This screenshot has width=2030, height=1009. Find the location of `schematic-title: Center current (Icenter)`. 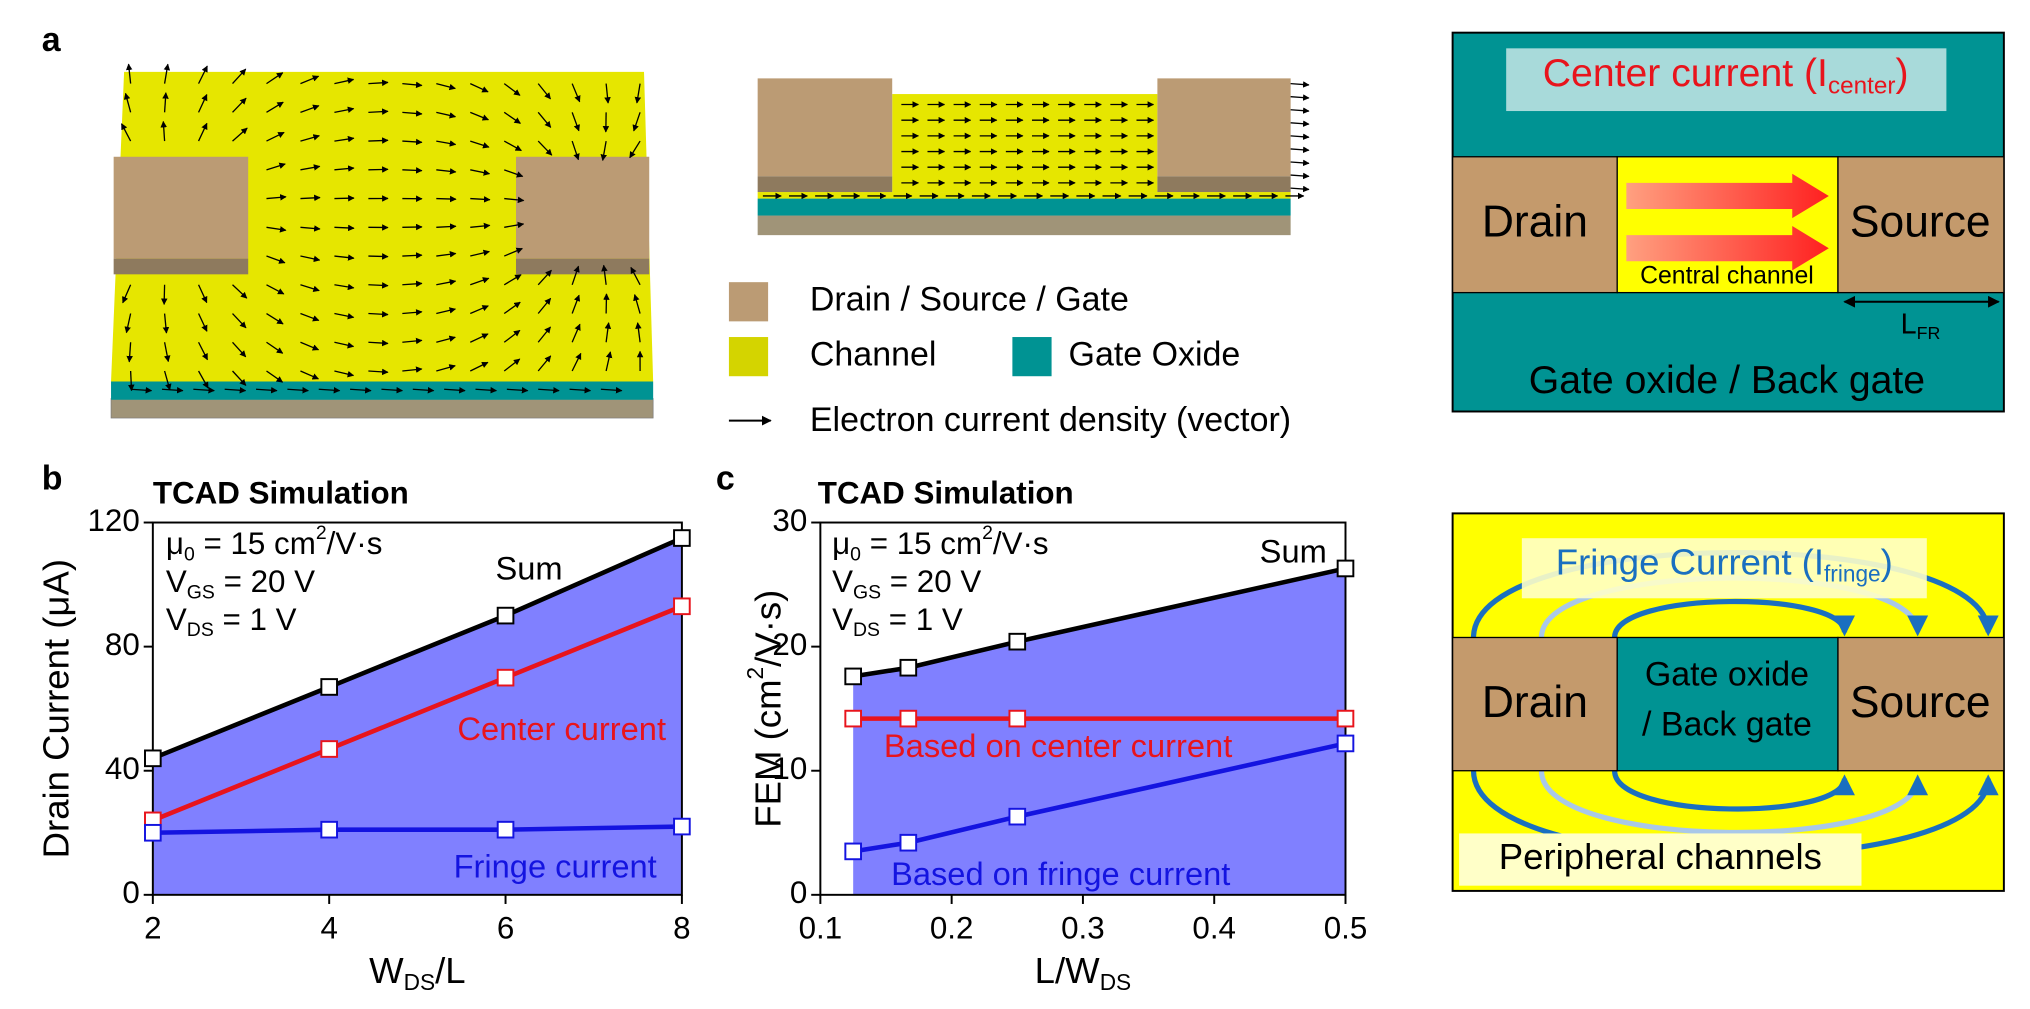

schematic-title: Center current (Icenter) is located at coordinates (1726, 76).